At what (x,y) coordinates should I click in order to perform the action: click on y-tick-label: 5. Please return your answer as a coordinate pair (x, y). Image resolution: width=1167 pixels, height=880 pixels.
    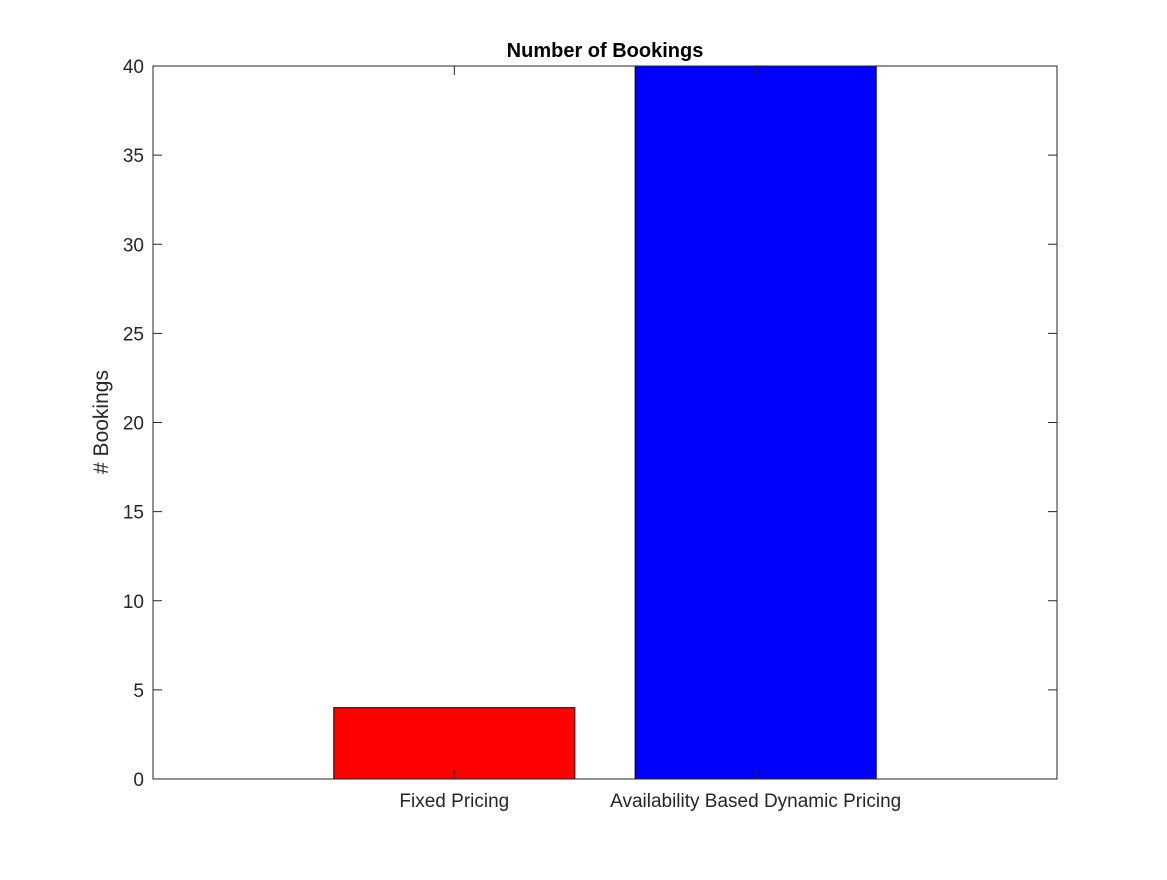
    Looking at the image, I should click on (138, 691).